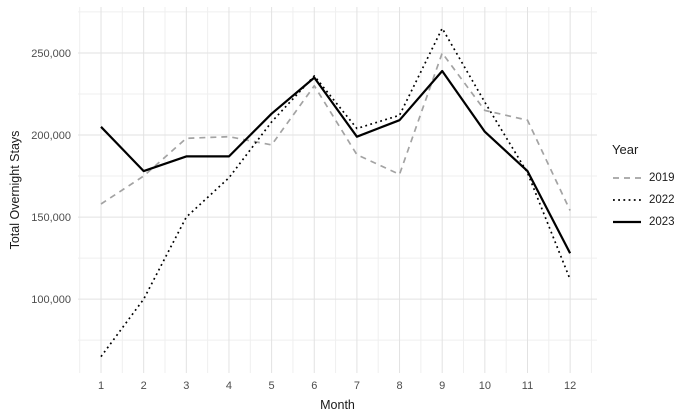 Image resolution: width=690 pixels, height=419 pixels. What do you see at coordinates (442, 386) in the screenshot?
I see `x-tick-label: 9` at bounding box center [442, 386].